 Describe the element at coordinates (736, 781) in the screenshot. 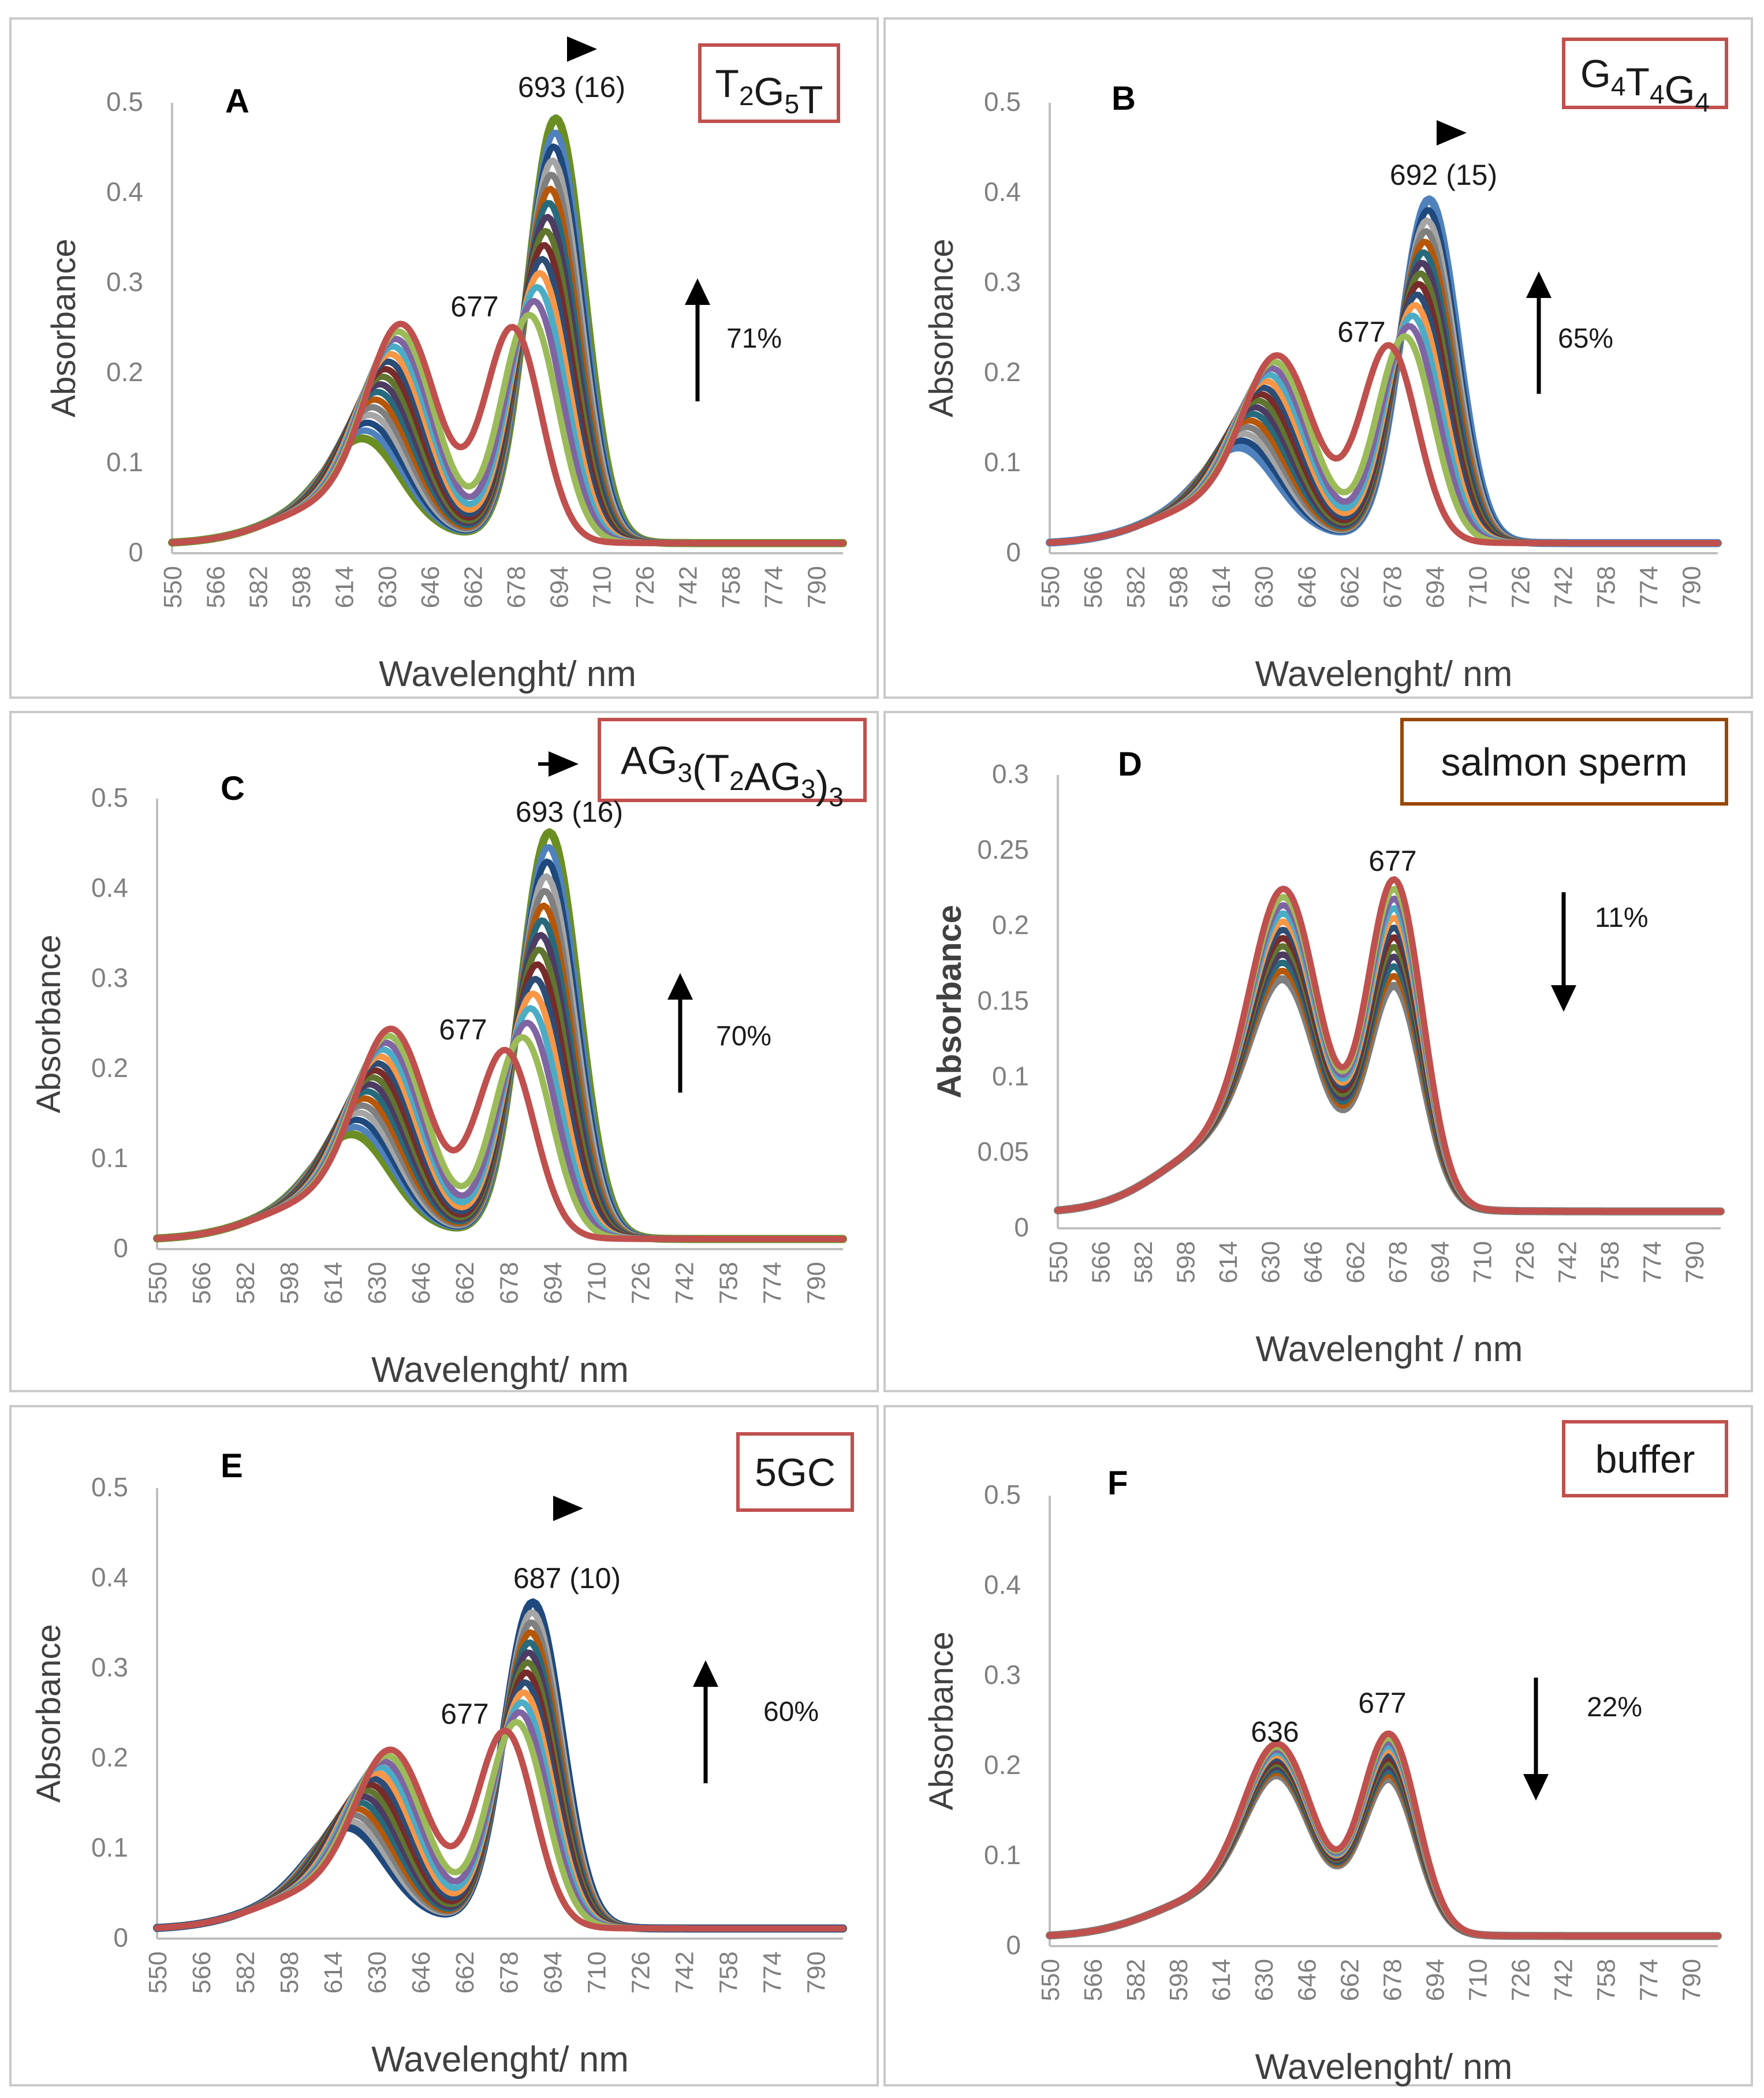

I see `sample-label-char: 2` at that location.